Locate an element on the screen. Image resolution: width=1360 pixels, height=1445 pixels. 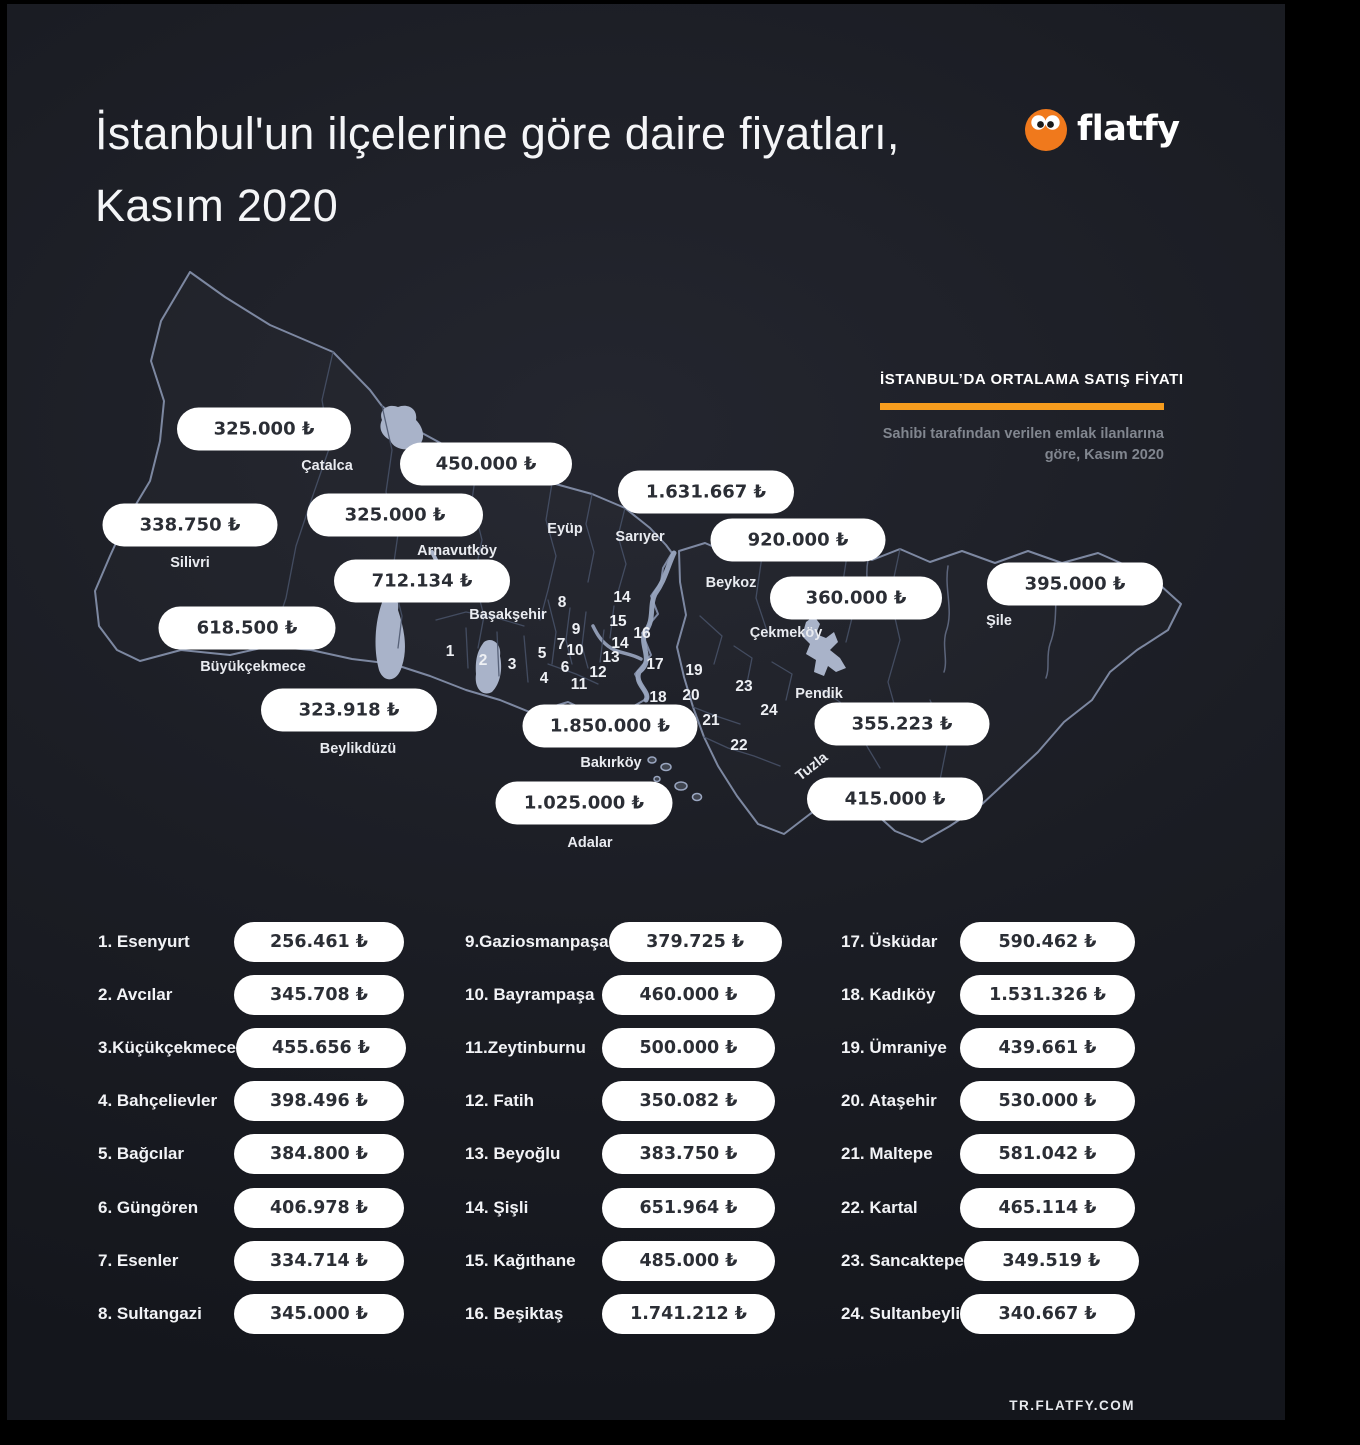
map-district-number: 19 is located at coordinates (694, 670).